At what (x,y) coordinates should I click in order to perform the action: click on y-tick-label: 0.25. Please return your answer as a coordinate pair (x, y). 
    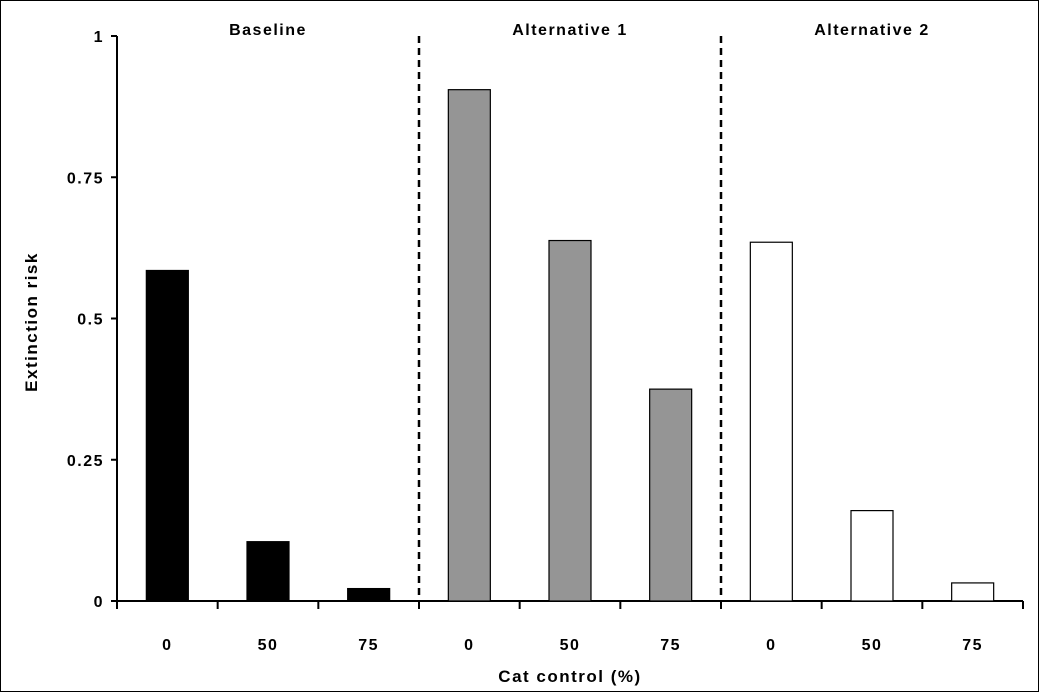
    Looking at the image, I should click on (85, 461).